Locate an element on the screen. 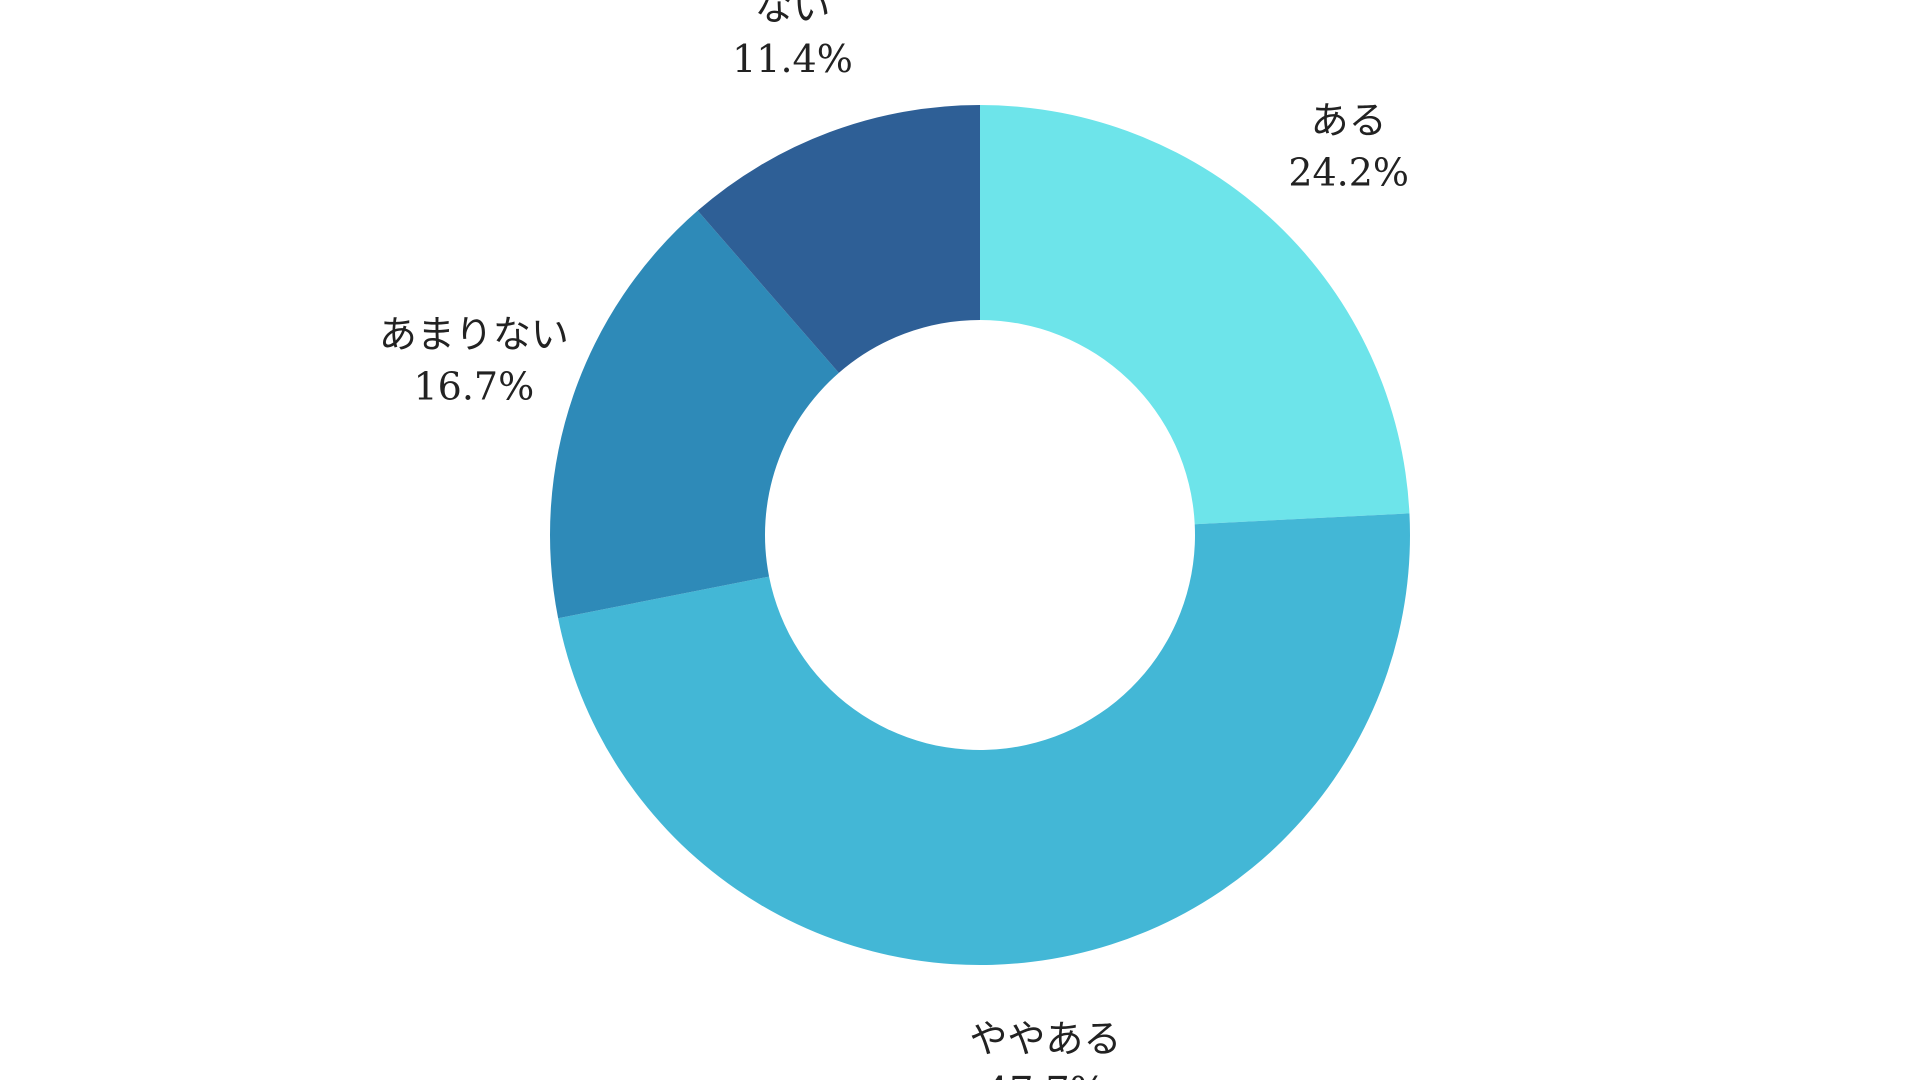 Image resolution: width=1920 pixels, height=1080 pixels. slice-value-2: 16.7% is located at coordinates (473, 387).